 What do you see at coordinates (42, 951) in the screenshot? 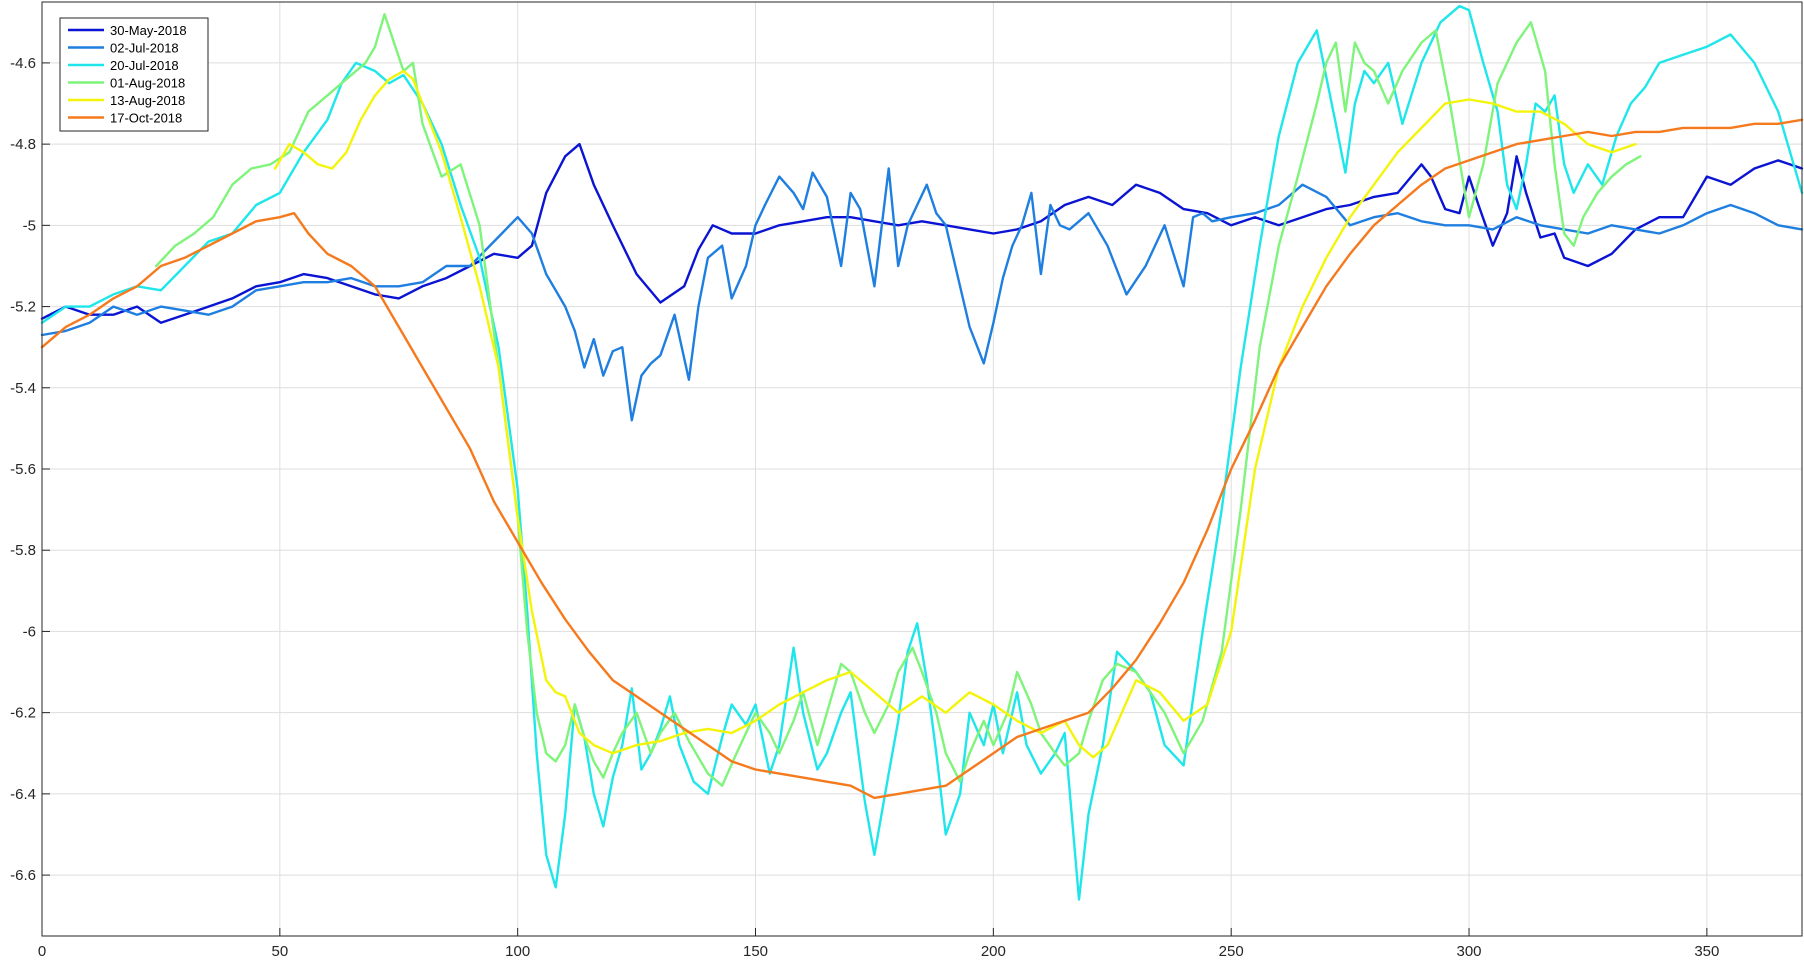
I see `x-tick-label: 0` at bounding box center [42, 951].